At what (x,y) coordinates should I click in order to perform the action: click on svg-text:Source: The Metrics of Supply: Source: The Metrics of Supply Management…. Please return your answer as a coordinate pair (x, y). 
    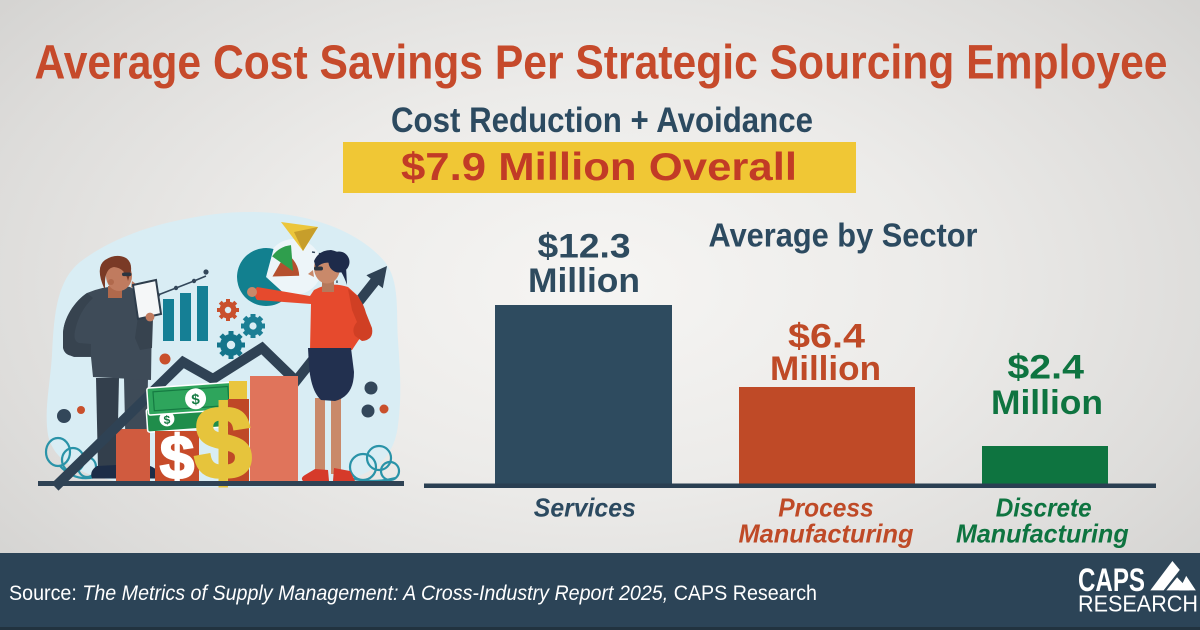
    Looking at the image, I should click on (413, 593).